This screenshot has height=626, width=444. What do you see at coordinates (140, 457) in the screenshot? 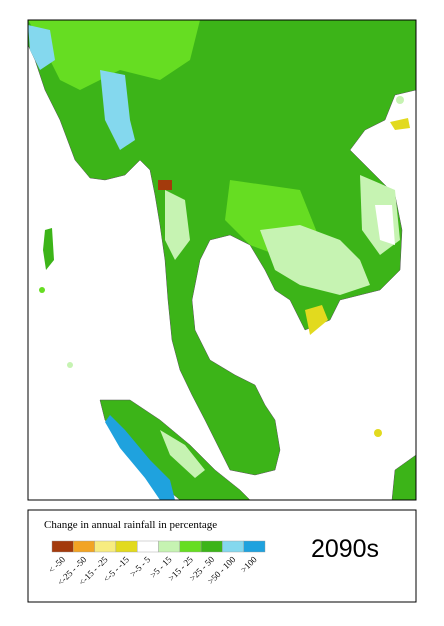
I see `sumatra-coast` at bounding box center [140, 457].